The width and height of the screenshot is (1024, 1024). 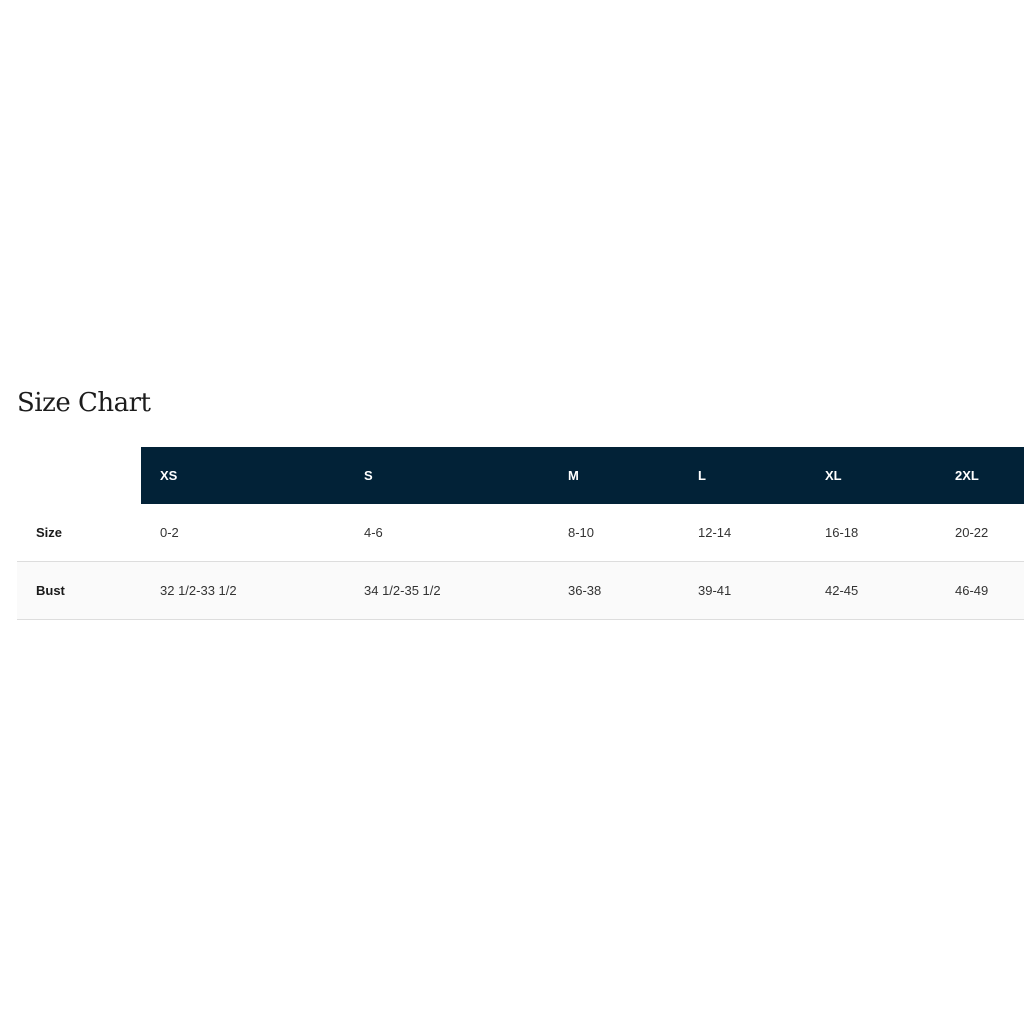 I want to click on table-cell: 0-2, so click(x=243, y=533).